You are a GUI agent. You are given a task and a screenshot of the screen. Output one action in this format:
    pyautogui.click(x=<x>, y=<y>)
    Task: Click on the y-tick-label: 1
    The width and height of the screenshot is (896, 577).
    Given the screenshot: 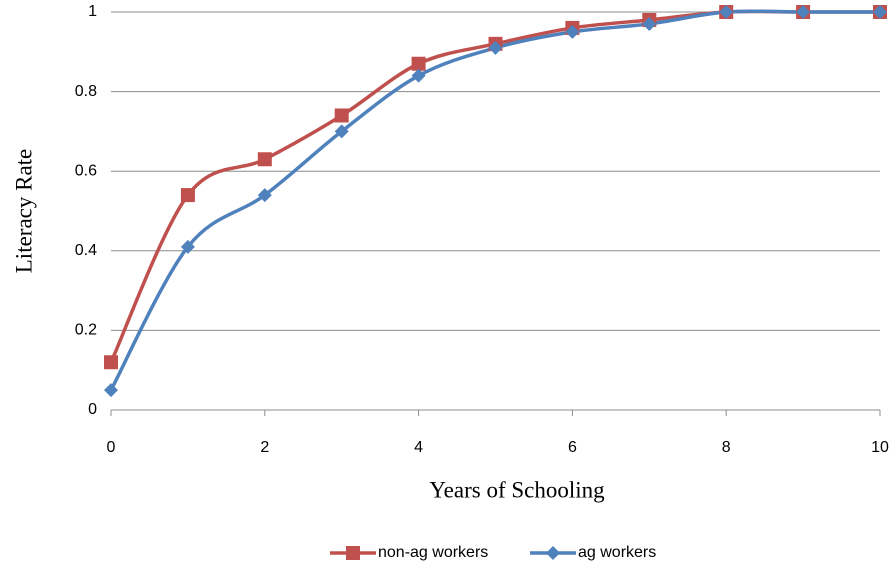 What is the action you would take?
    pyautogui.click(x=92, y=11)
    